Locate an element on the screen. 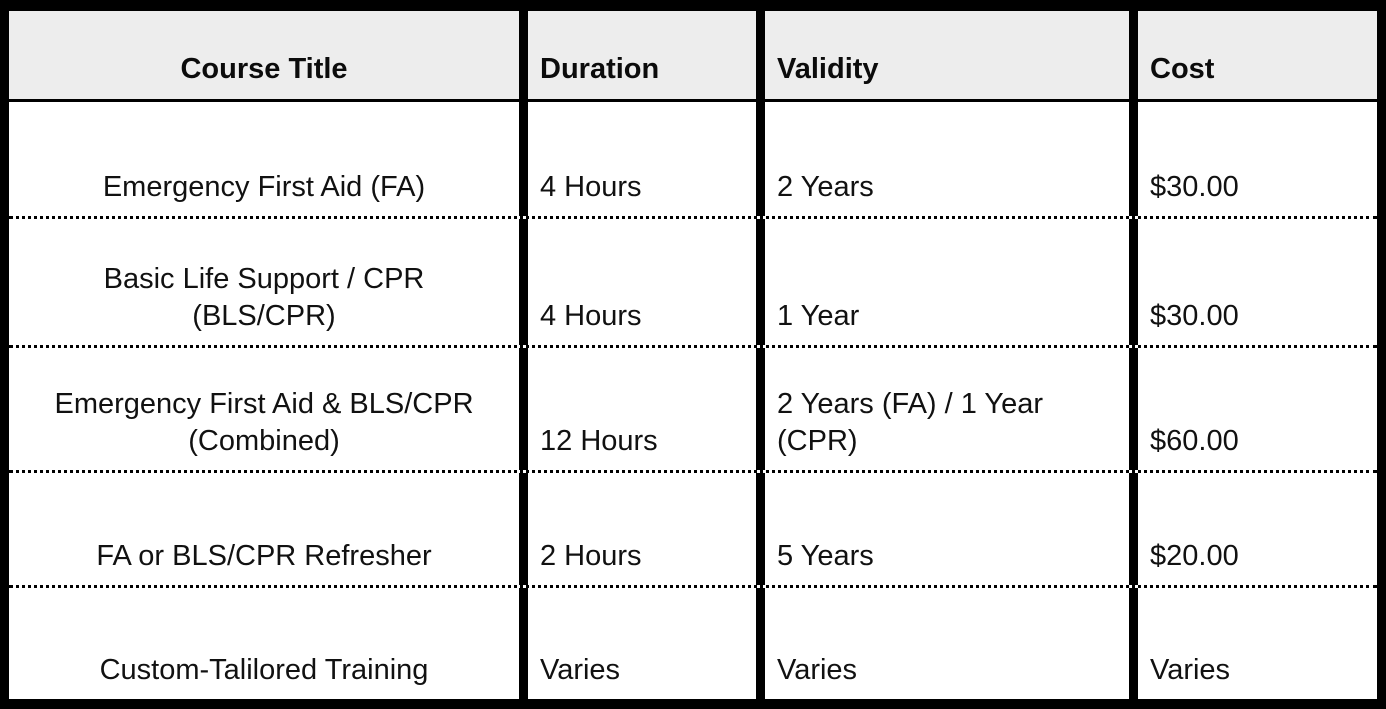 The image size is (1386, 709). validity-cell: 2 Years (FA) / 1 Year (CPR) is located at coordinates (942, 409).